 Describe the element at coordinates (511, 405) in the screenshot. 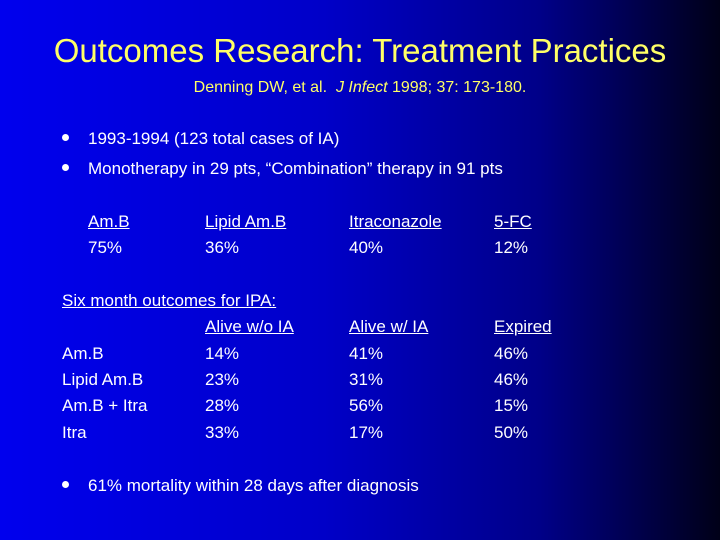

I see `outcomes-value: 15%` at that location.